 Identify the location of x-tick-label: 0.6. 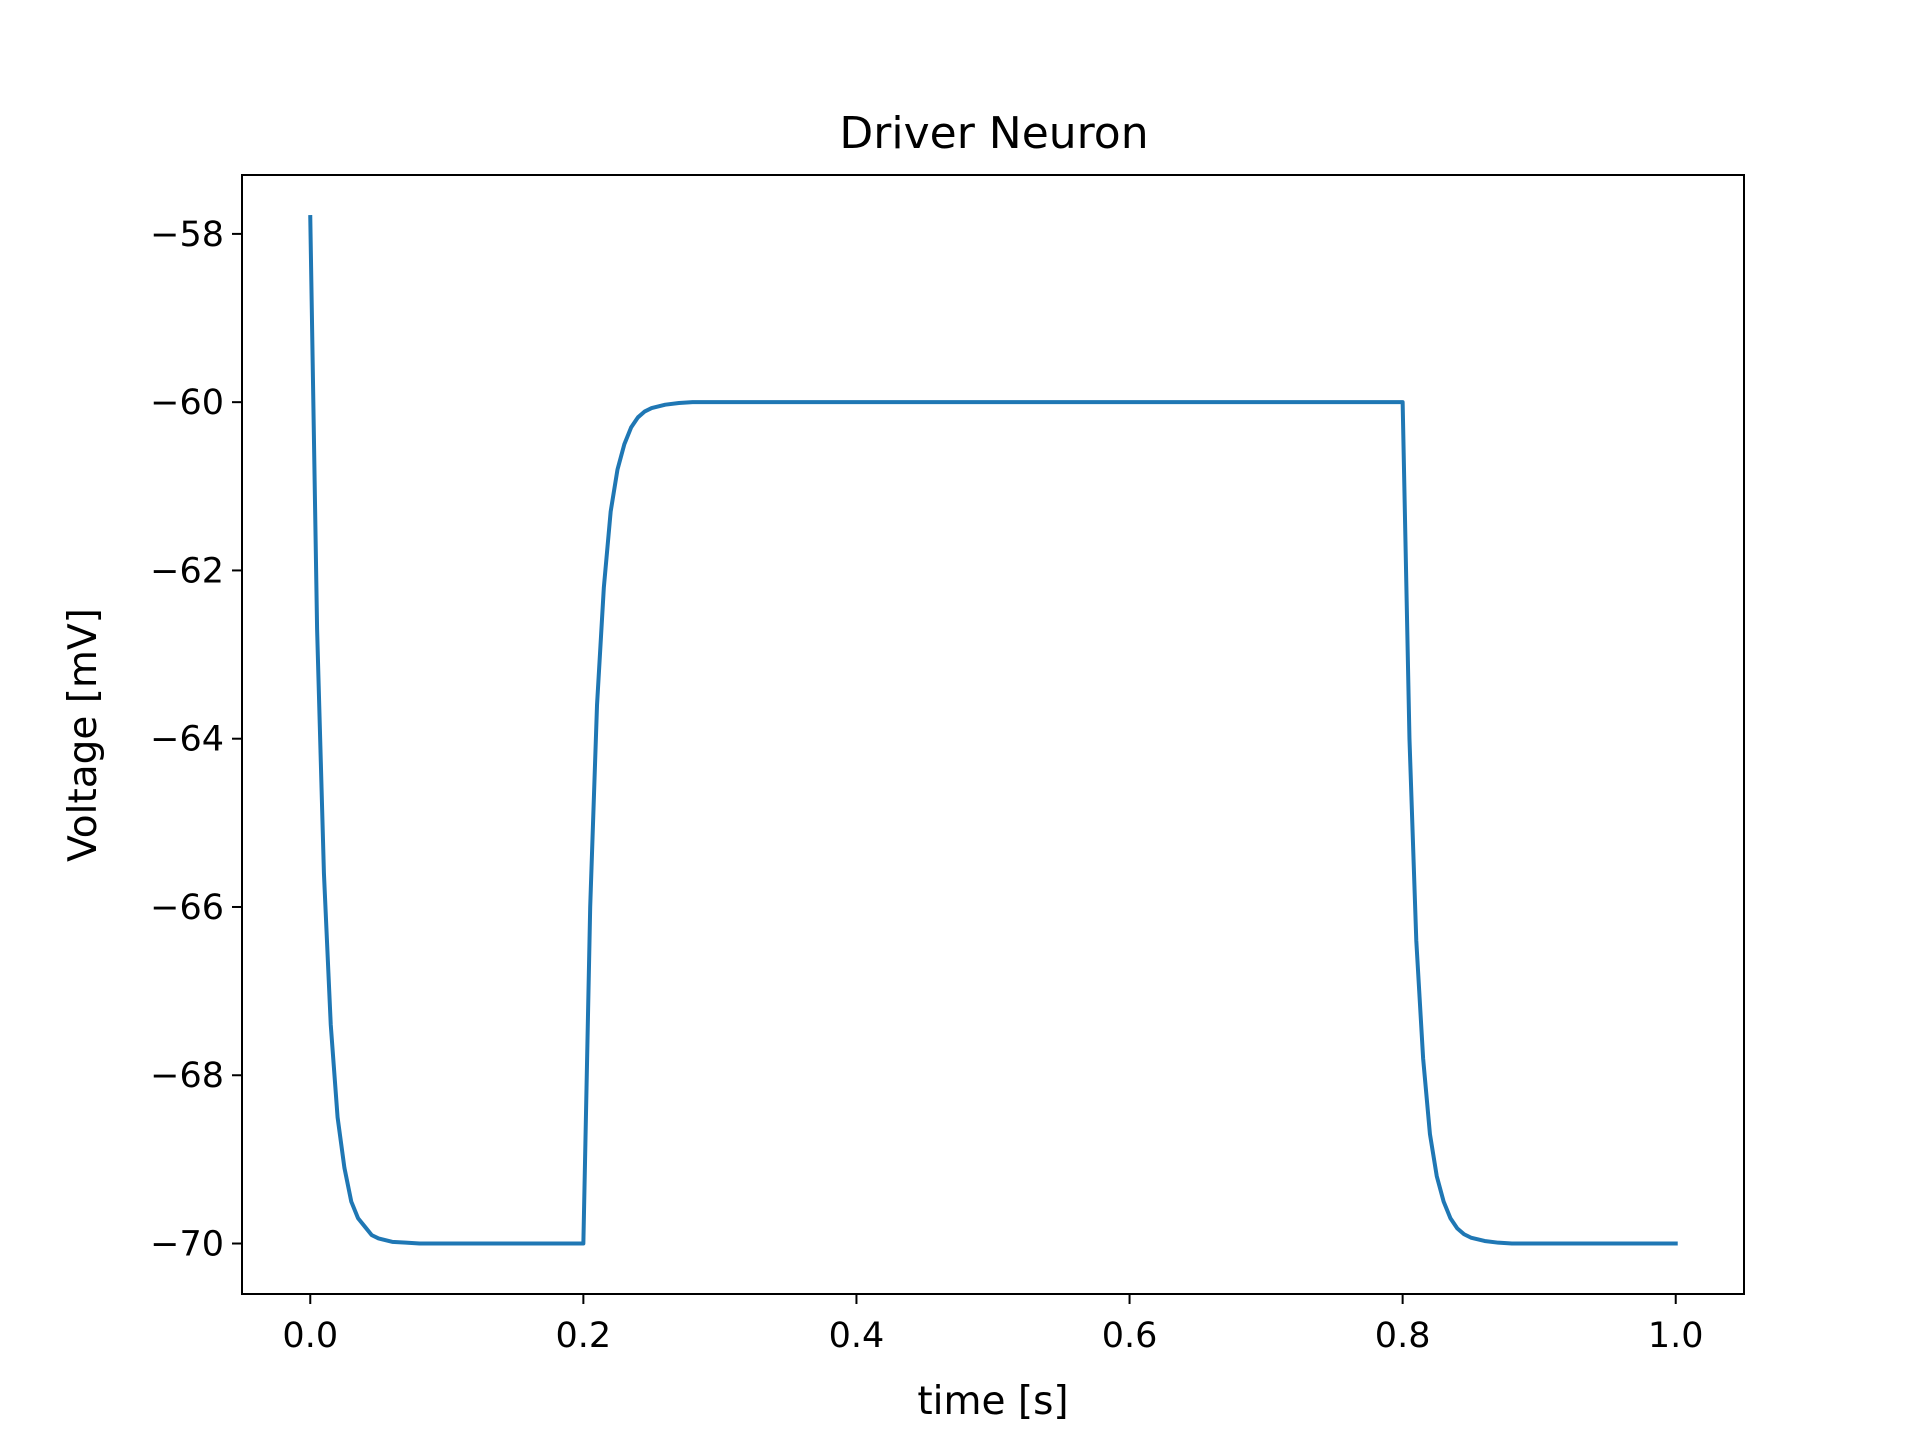
(1130, 1336).